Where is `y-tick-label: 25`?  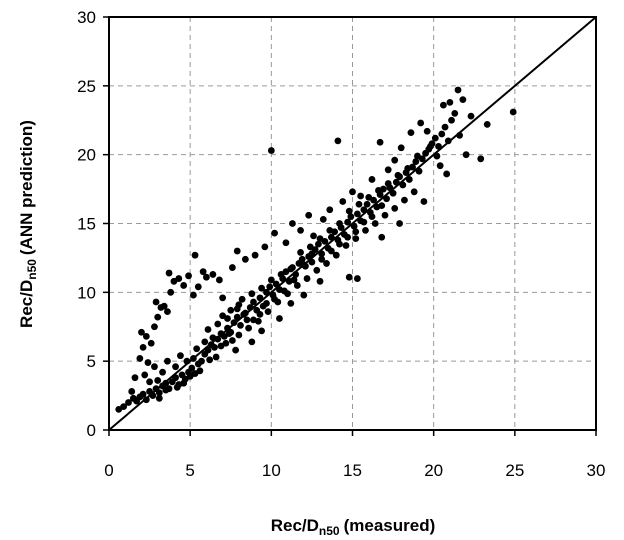 y-tick-label: 25 is located at coordinates (86, 86).